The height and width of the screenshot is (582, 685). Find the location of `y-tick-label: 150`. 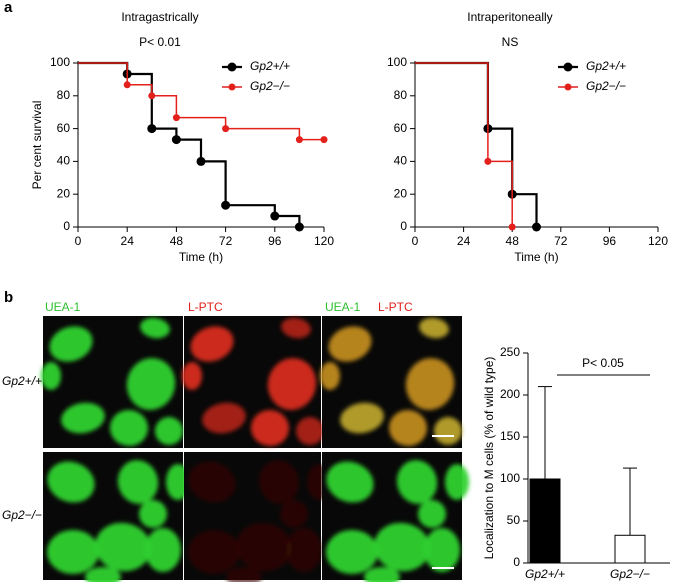

y-tick-label: 150 is located at coordinates (510, 436).